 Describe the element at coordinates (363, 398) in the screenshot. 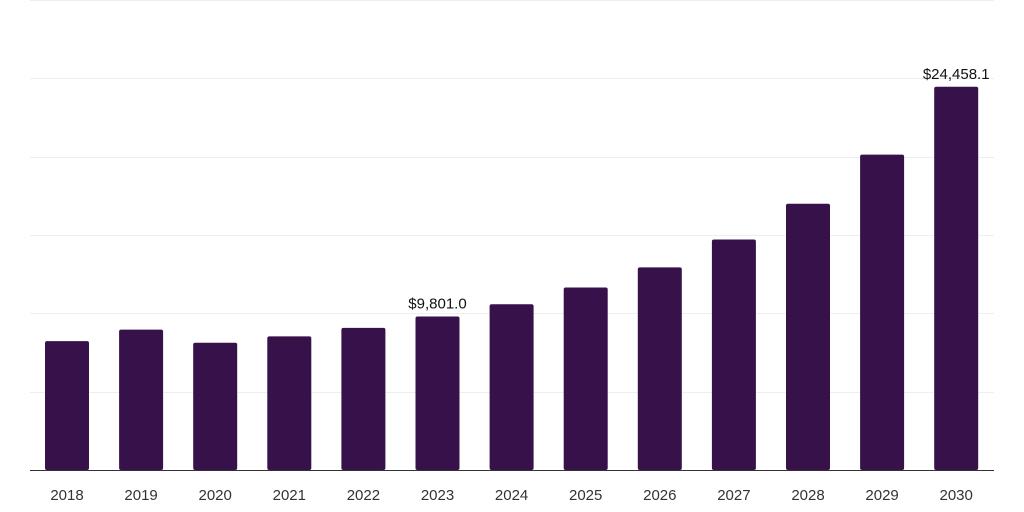

I see `bar-2022` at that location.